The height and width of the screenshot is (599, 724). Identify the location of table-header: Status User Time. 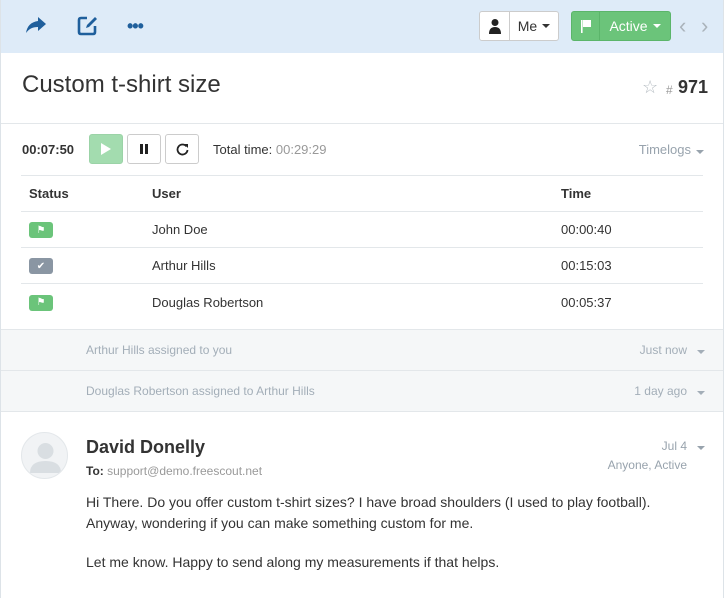
(362, 194).